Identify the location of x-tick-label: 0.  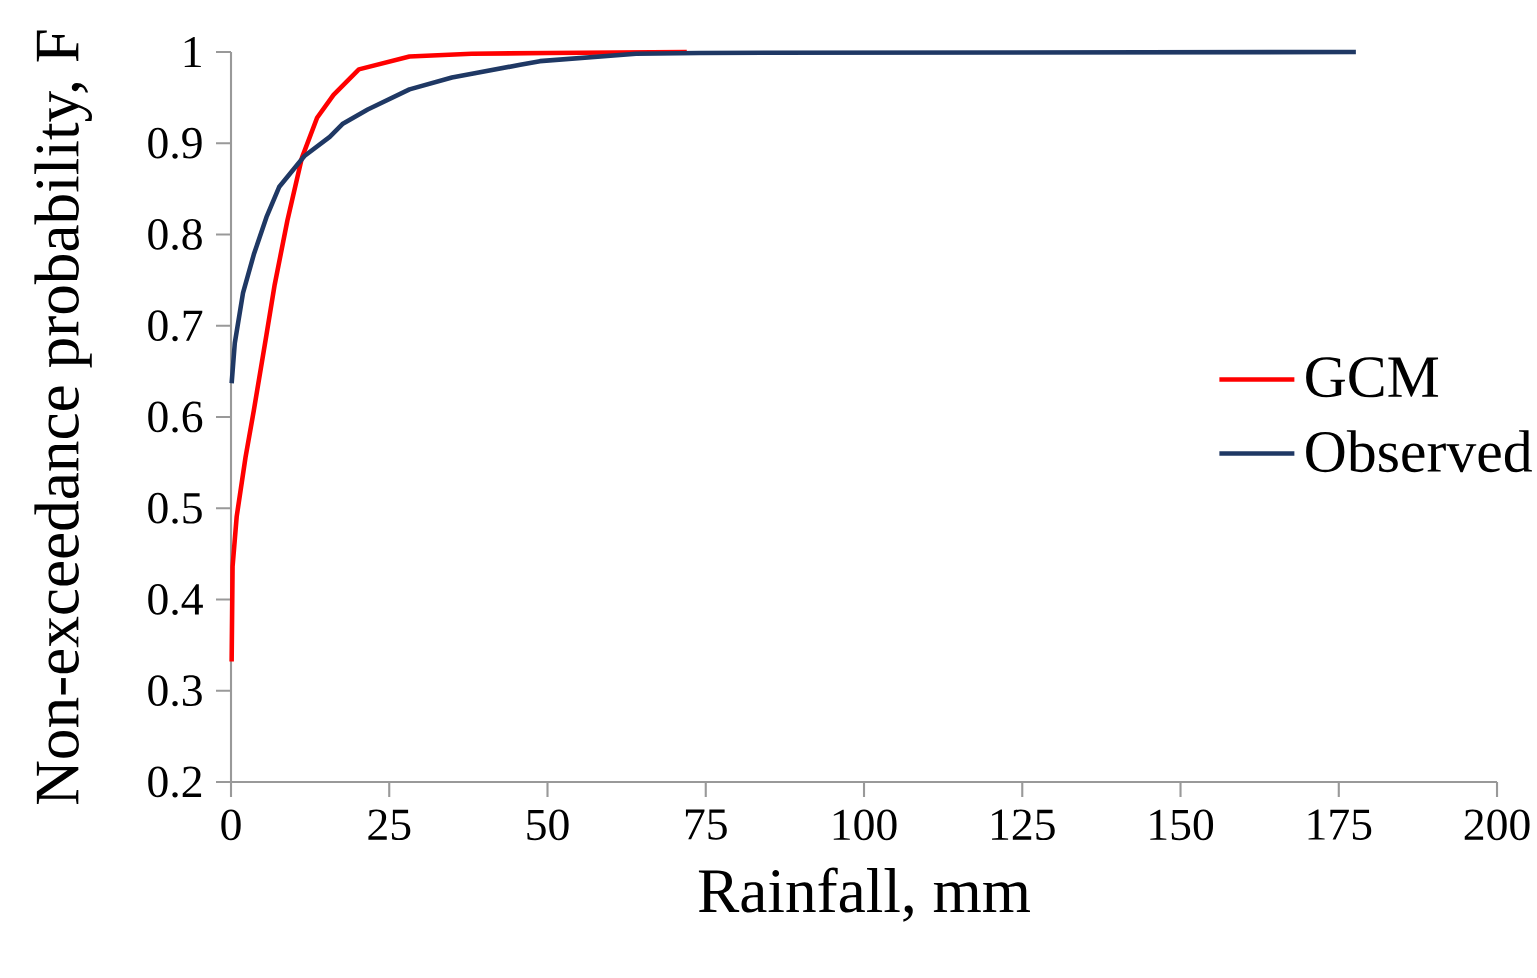
(231, 825).